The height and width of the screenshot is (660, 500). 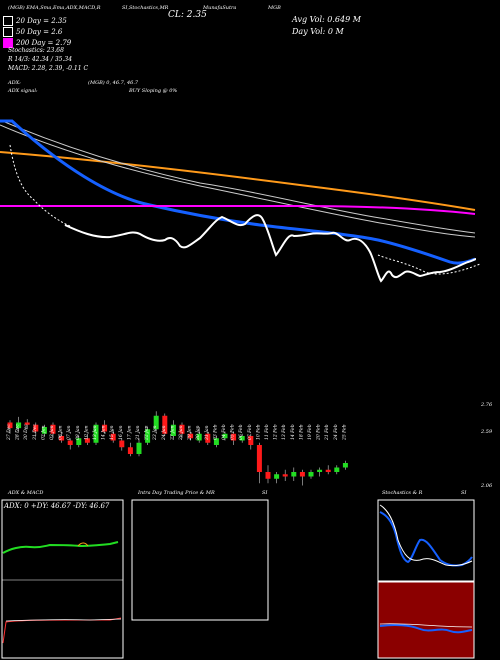 What do you see at coordinates (326, 19) in the screenshot?
I see `avg-volume: Avg Vol: 0.649 M` at bounding box center [326, 19].